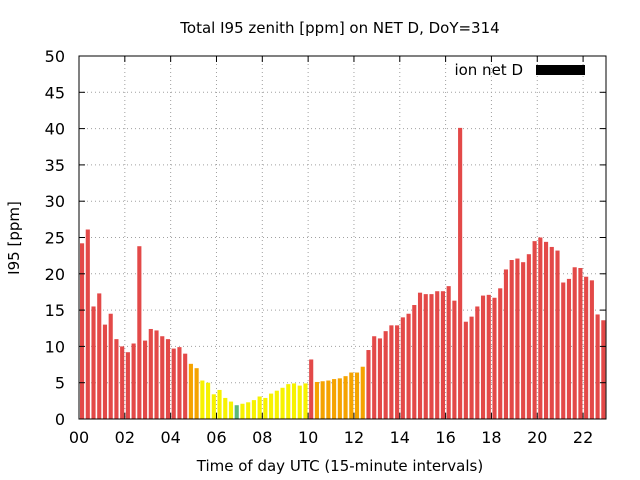 This screenshot has height=480, width=640. What do you see at coordinates (400, 437) in the screenshot?
I see `x-tick-label: 14` at bounding box center [400, 437].